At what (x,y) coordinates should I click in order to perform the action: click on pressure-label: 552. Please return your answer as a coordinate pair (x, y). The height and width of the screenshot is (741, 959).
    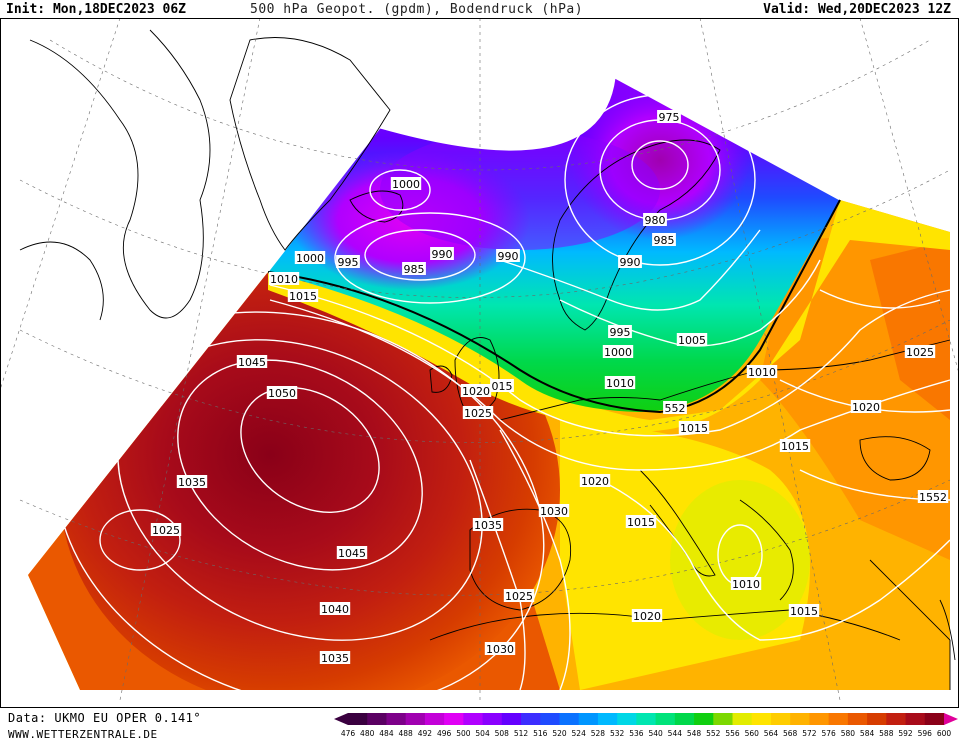
    Looking at the image, I should click on (675, 408).